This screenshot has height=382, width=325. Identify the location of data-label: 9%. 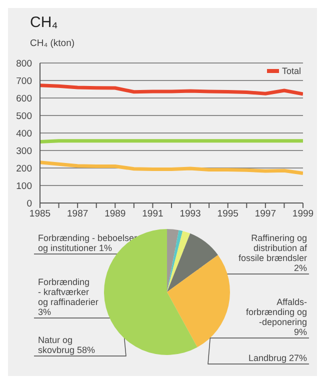
(300, 332).